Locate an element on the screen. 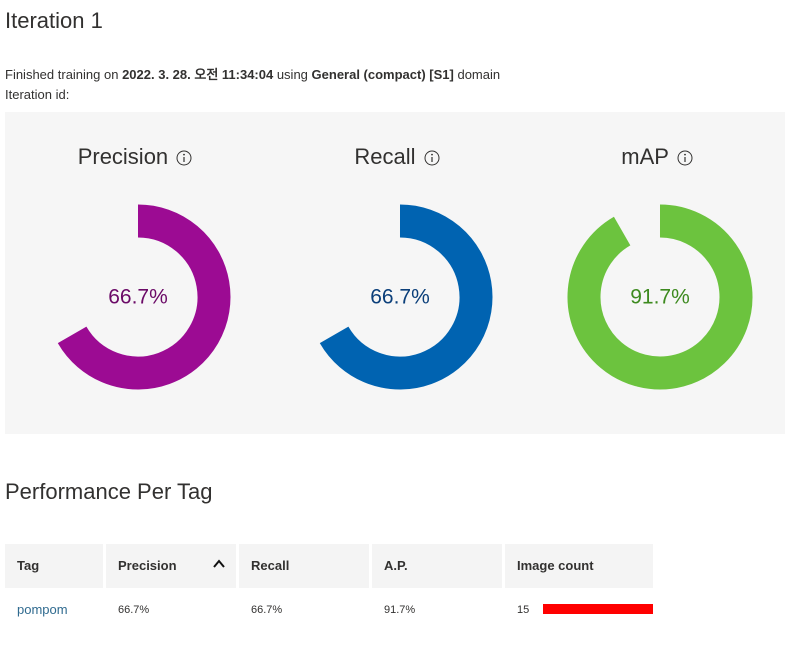  training-domain: General (compact) [S1] is located at coordinates (382, 74).